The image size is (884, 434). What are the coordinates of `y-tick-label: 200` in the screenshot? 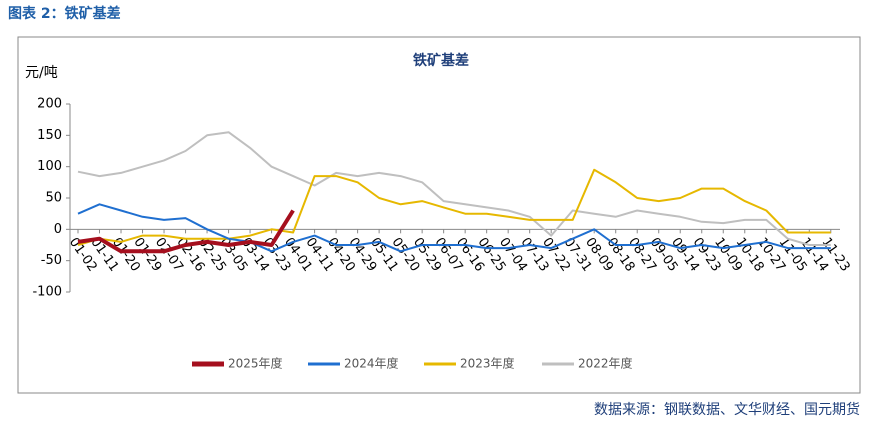 It's located at (49, 104).